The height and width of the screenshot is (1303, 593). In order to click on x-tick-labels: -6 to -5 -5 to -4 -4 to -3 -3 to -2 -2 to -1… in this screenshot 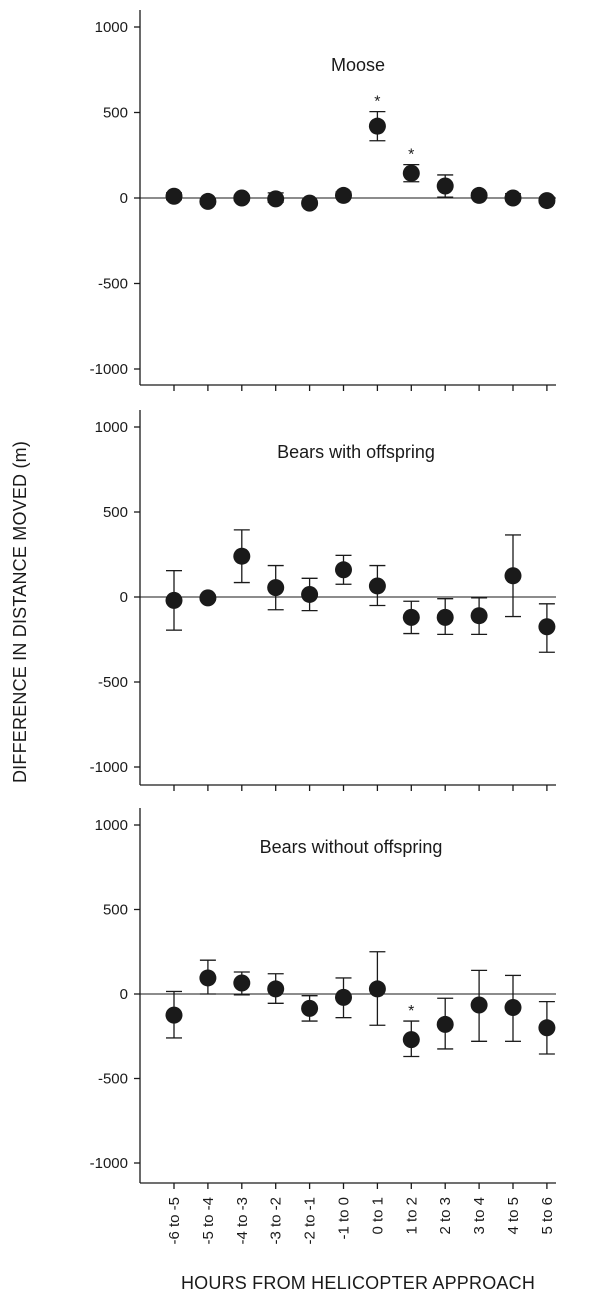, I will do `click(361, 1221)`.